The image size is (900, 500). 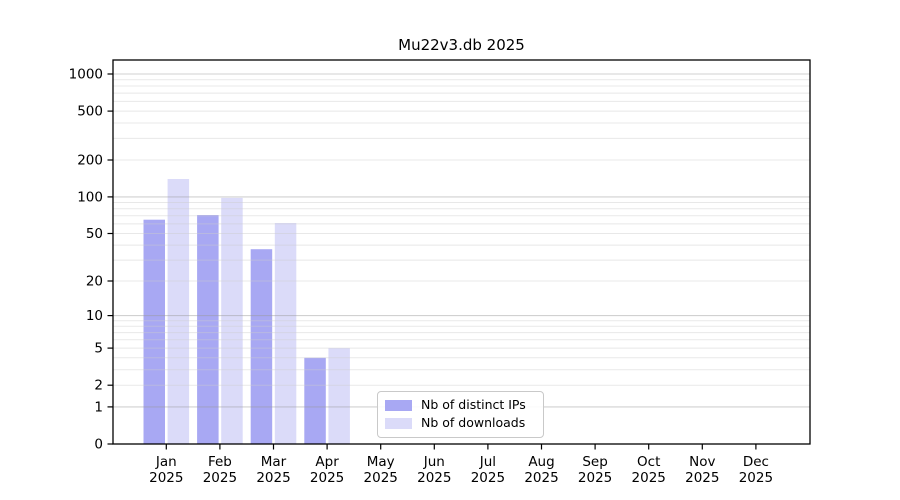 I want to click on x-tick-label-jun: Jun 2025, so click(x=434, y=470).